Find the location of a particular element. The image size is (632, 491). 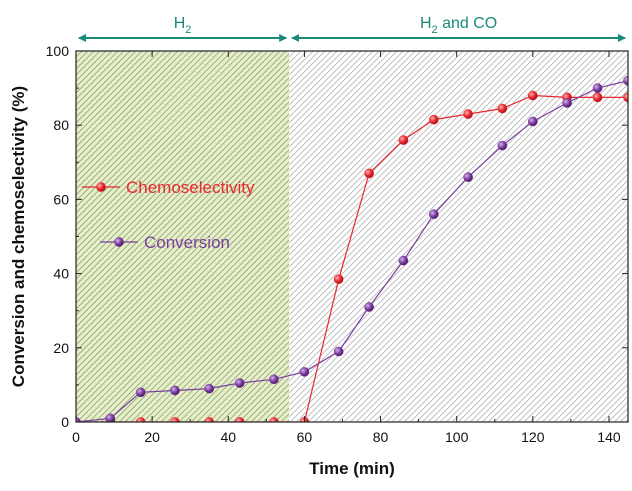

x-tick-label-0: 0 is located at coordinates (76, 437).